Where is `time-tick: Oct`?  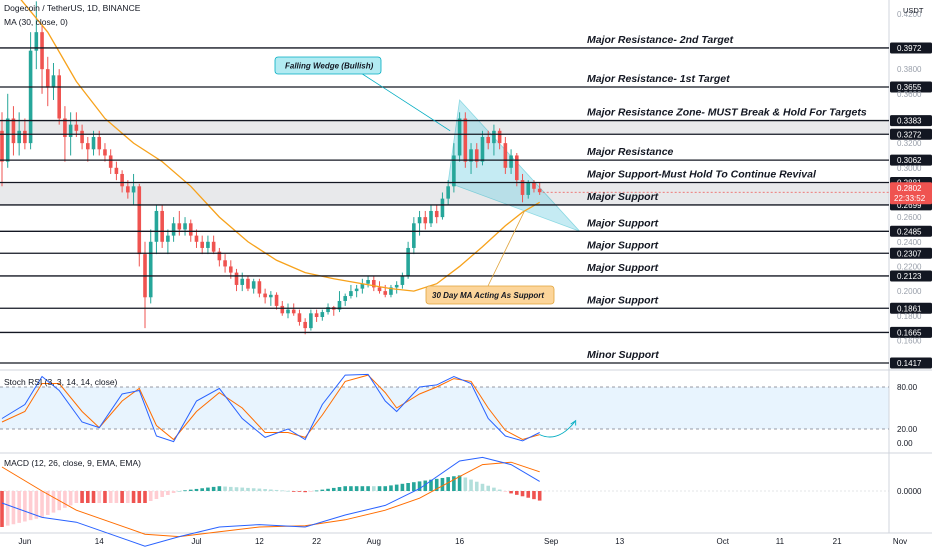 time-tick: Oct is located at coordinates (722, 541).